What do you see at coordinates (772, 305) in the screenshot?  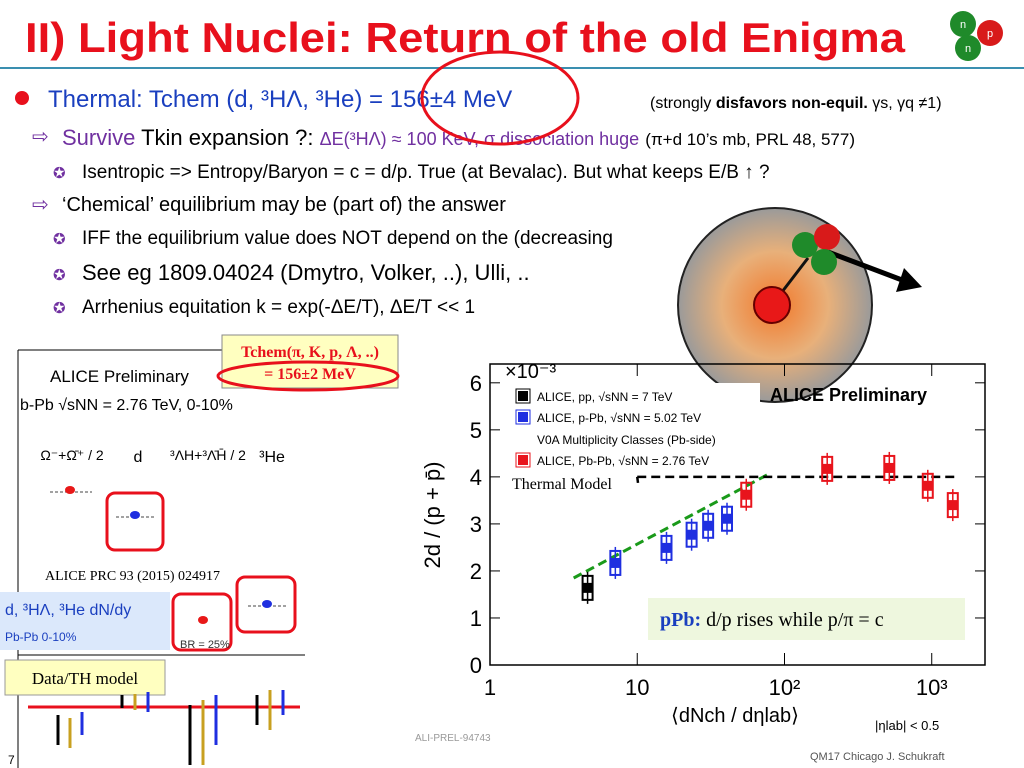 I see `particle` at bounding box center [772, 305].